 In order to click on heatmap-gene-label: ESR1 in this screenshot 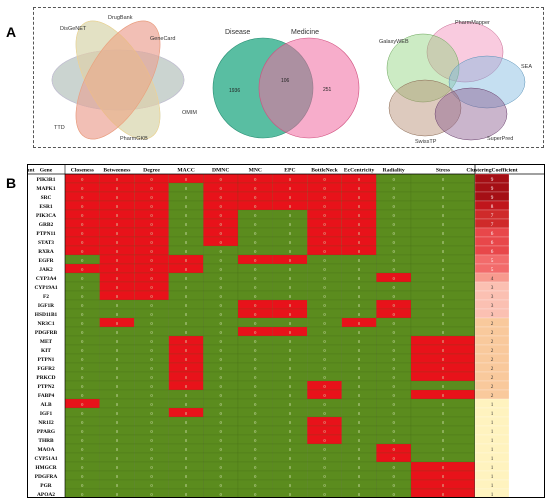, I will do `click(45, 207)`.